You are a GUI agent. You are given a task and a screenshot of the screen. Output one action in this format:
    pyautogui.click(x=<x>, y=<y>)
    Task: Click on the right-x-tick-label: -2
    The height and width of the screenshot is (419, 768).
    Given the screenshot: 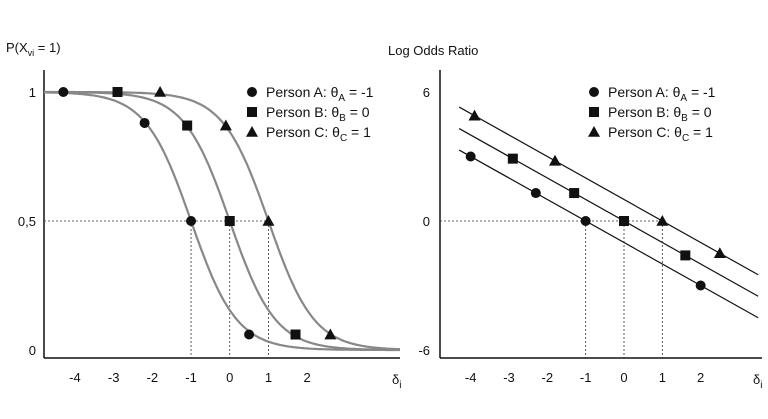 What is the action you would take?
    pyautogui.click(x=548, y=377)
    